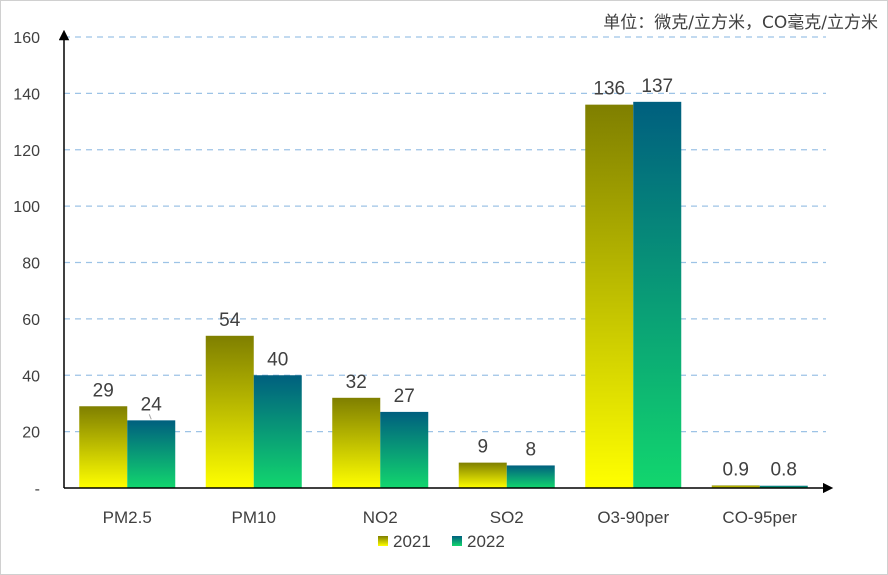 This screenshot has width=888, height=575. What do you see at coordinates (486, 541) in the screenshot?
I see `legend-label-2022: 2022` at bounding box center [486, 541].